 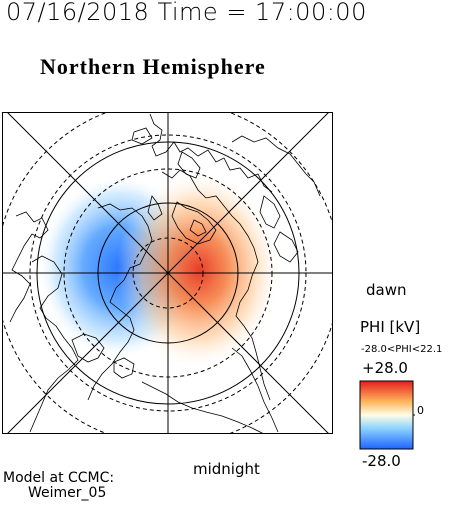 What do you see at coordinates (390, 327) in the screenshot?
I see `colorbar-quantity: PHI [kV]` at bounding box center [390, 327].